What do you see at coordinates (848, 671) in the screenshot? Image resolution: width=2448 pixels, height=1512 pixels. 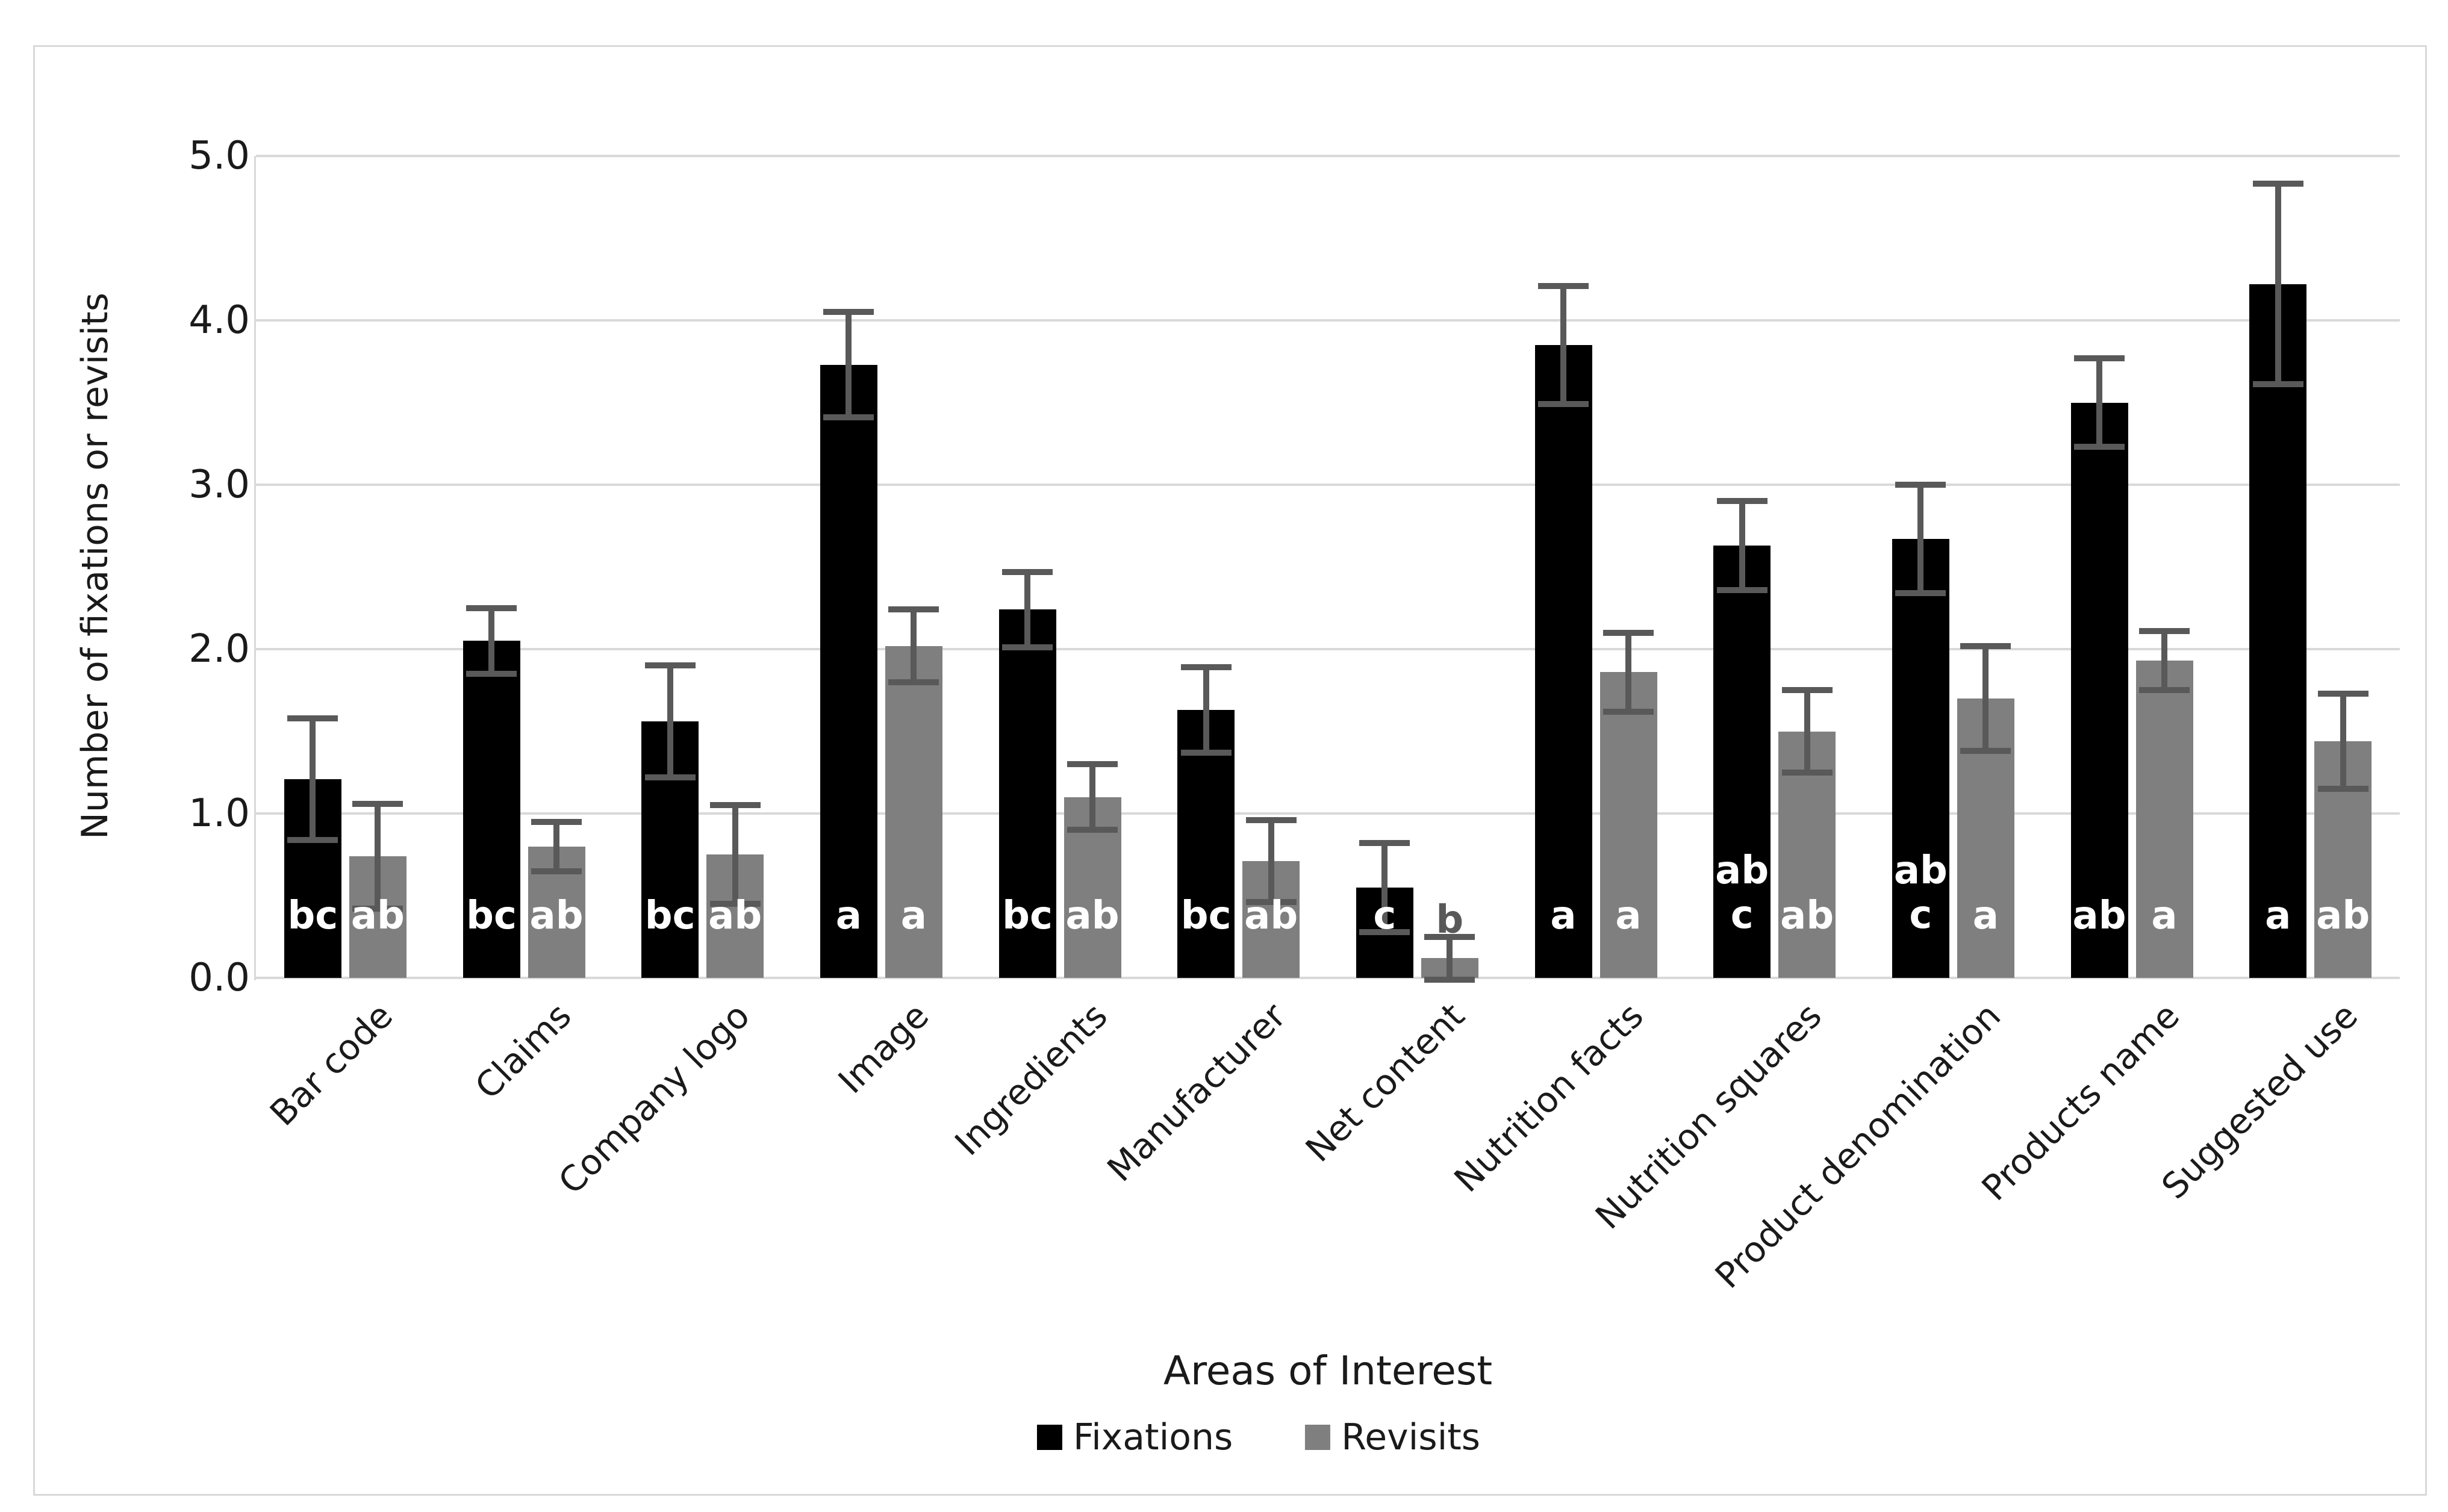 I see `bar-fixations-image` at bounding box center [848, 671].